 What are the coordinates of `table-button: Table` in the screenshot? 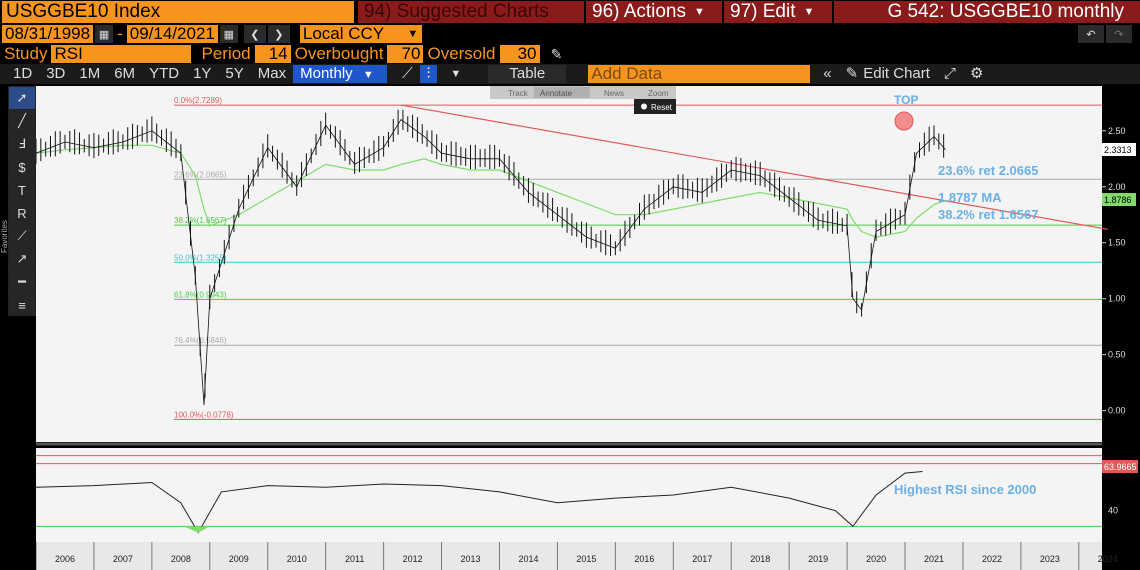 It's located at (527, 74).